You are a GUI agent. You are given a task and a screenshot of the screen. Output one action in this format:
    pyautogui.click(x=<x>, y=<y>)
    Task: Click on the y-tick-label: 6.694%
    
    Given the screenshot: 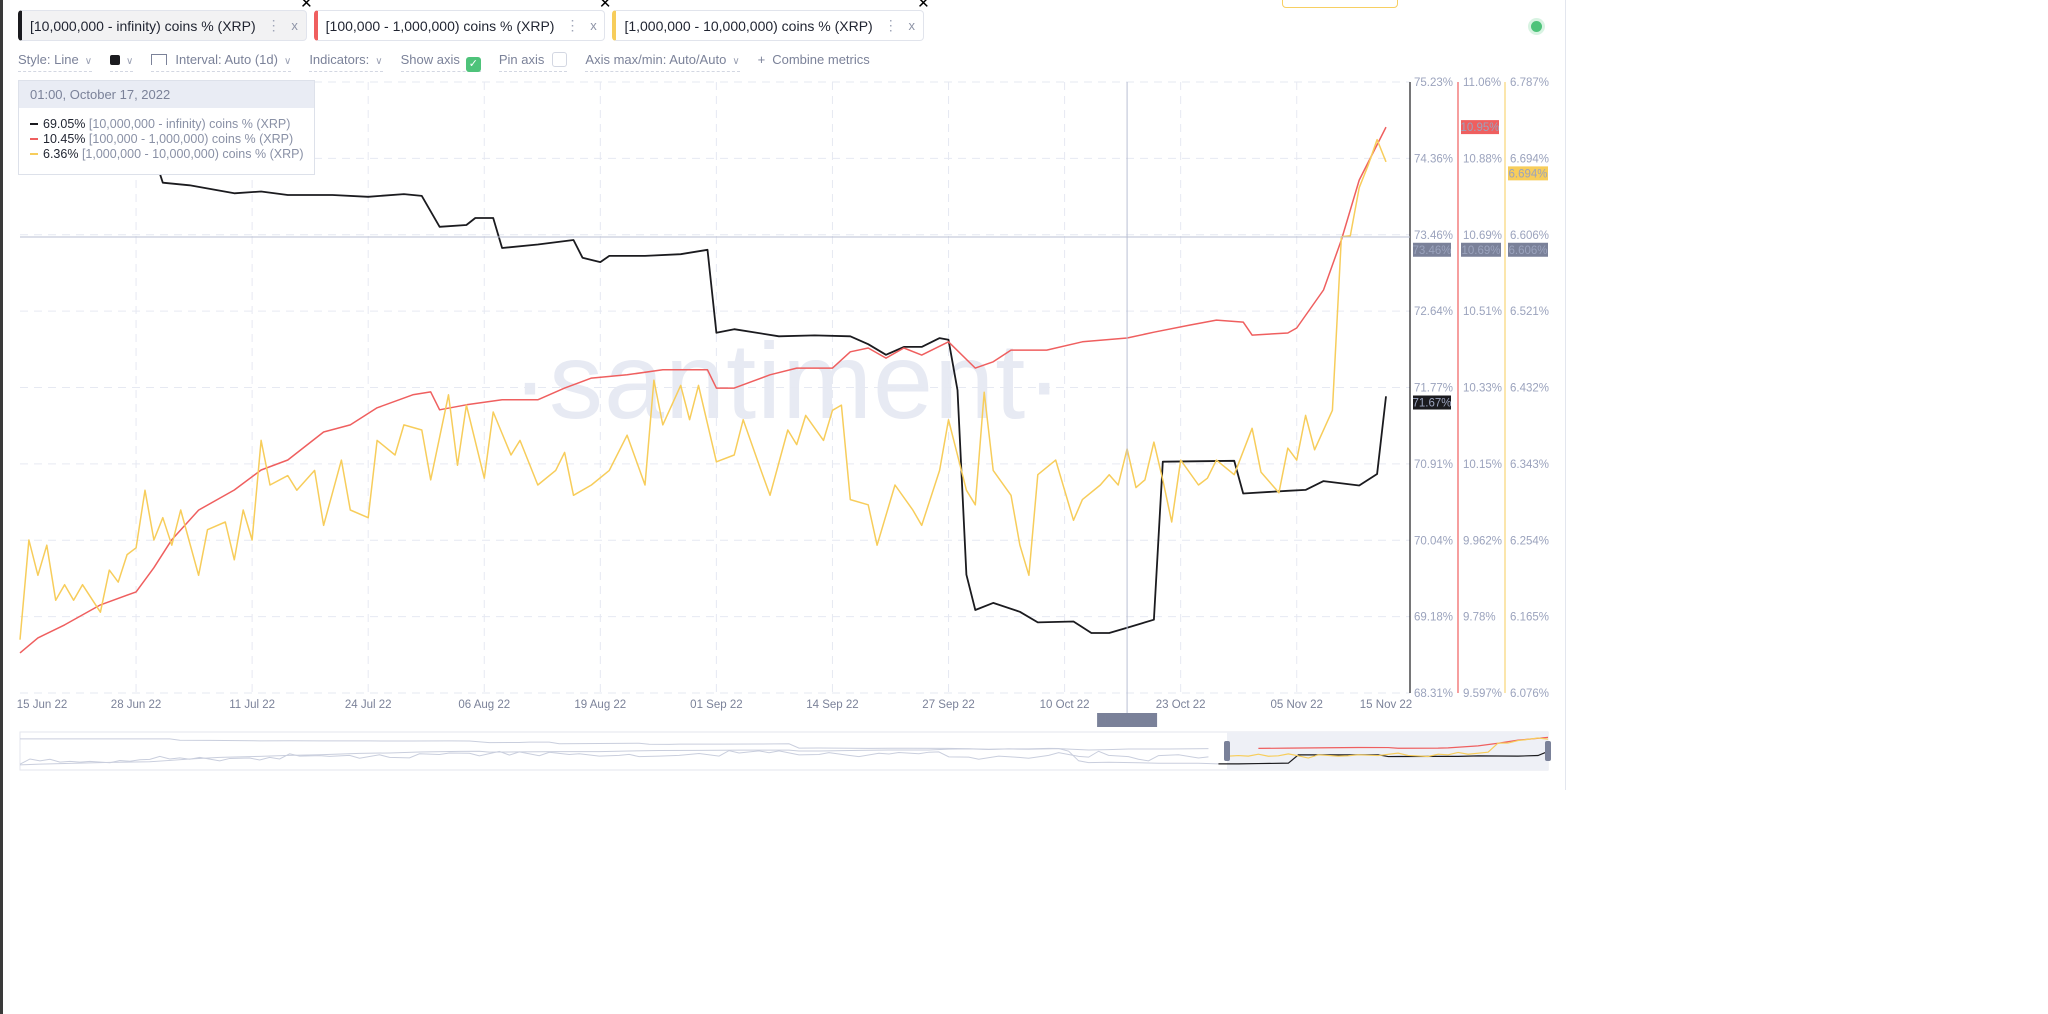 What is the action you would take?
    pyautogui.click(x=1529, y=159)
    